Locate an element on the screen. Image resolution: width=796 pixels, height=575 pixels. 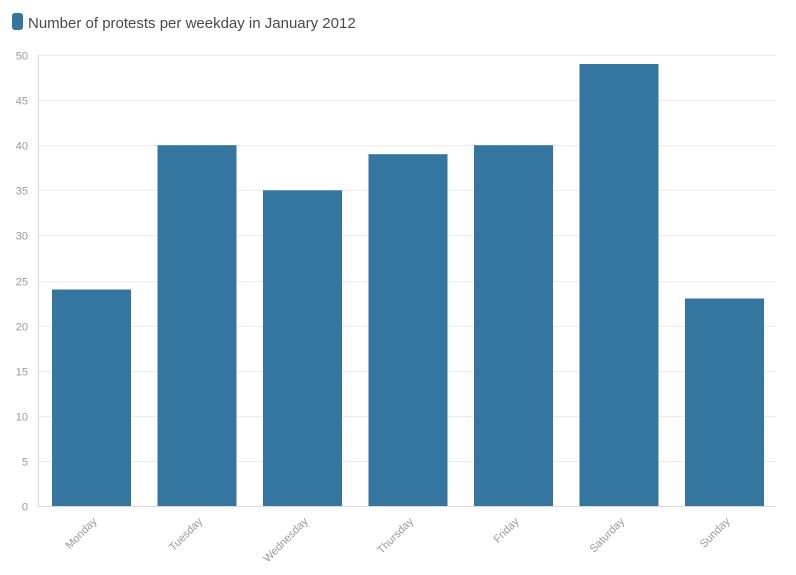
y-tick-label: 10 is located at coordinates (22, 418).